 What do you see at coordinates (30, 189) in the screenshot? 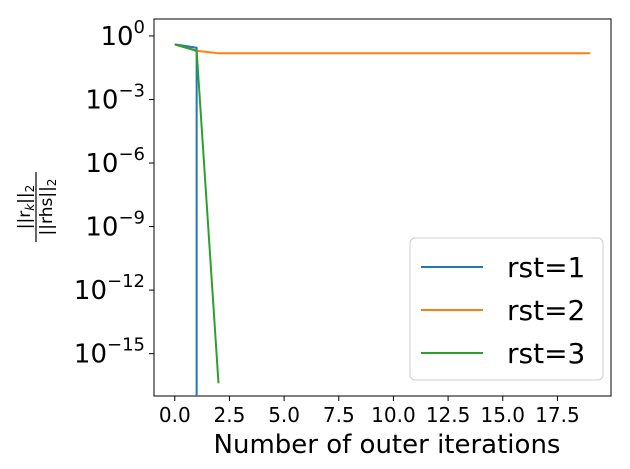
I see `y-label-num-norm: 2` at bounding box center [30, 189].